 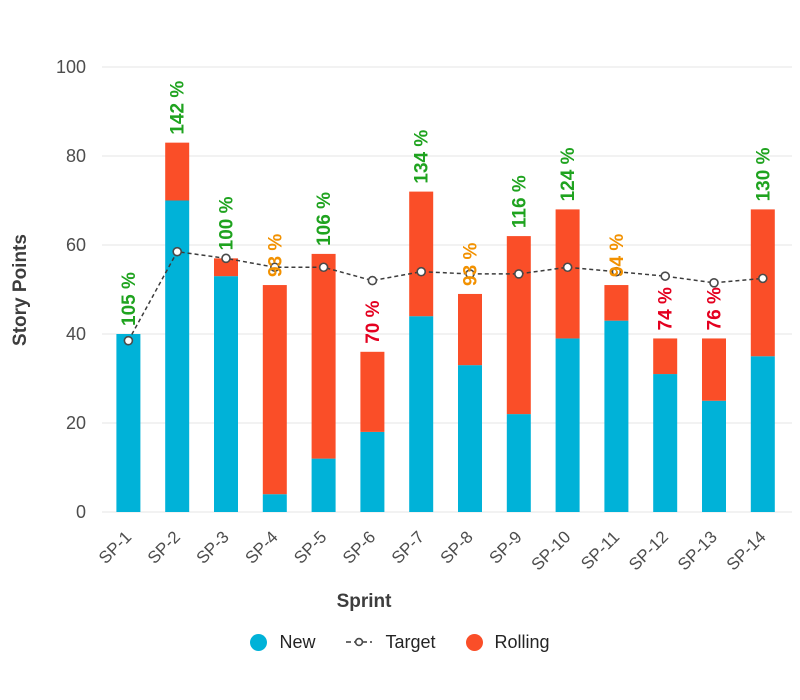 I want to click on legend-item-new: New, so click(x=282, y=642).